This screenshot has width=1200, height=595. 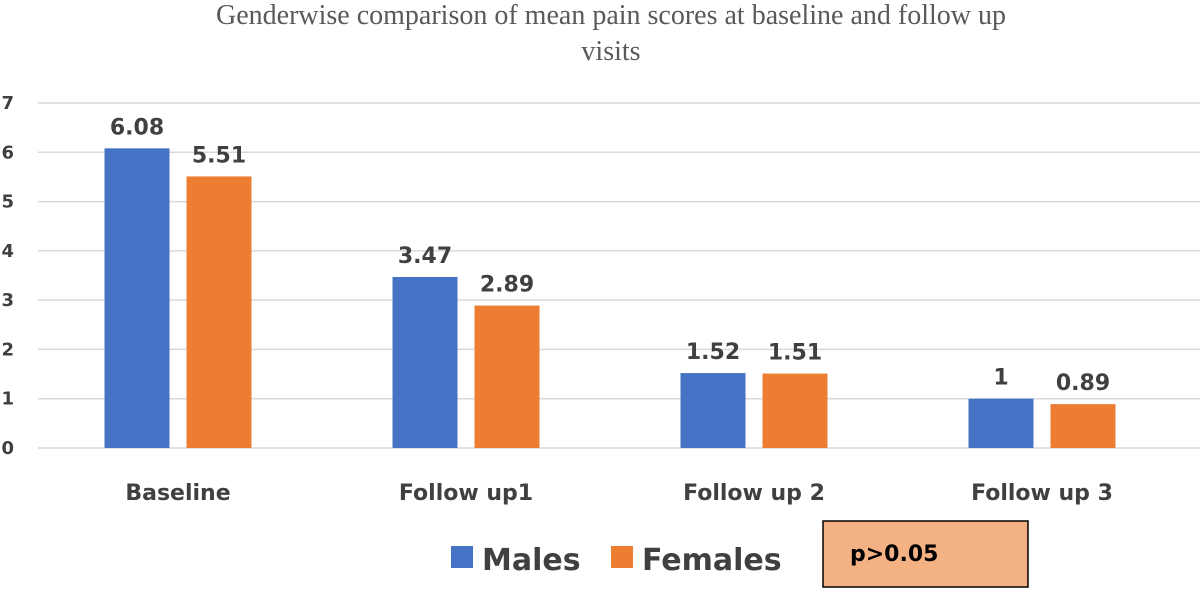 I want to click on y-tick-label: 1, so click(x=7, y=399).